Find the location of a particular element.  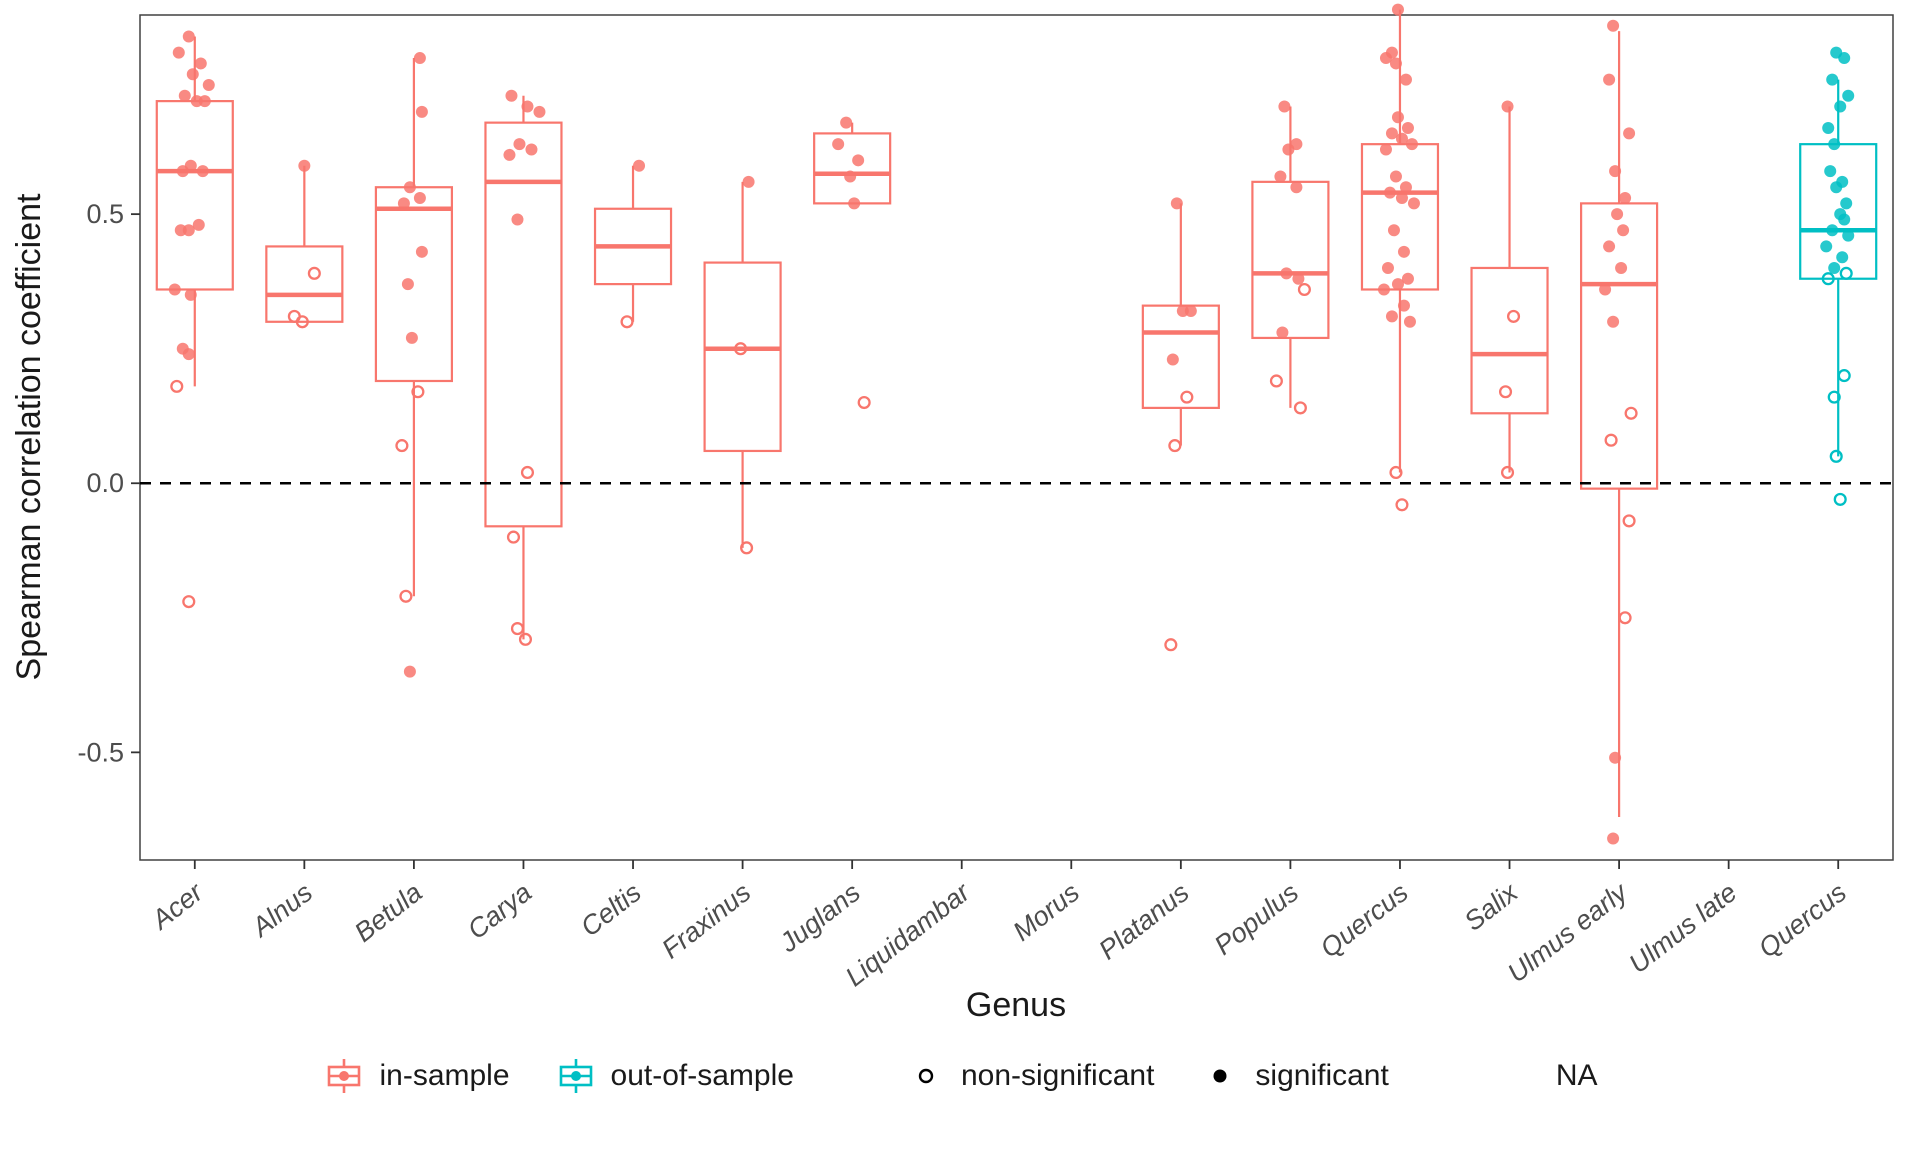

legend-label-out-of-sample: out-of-sample is located at coordinates (702, 1075).